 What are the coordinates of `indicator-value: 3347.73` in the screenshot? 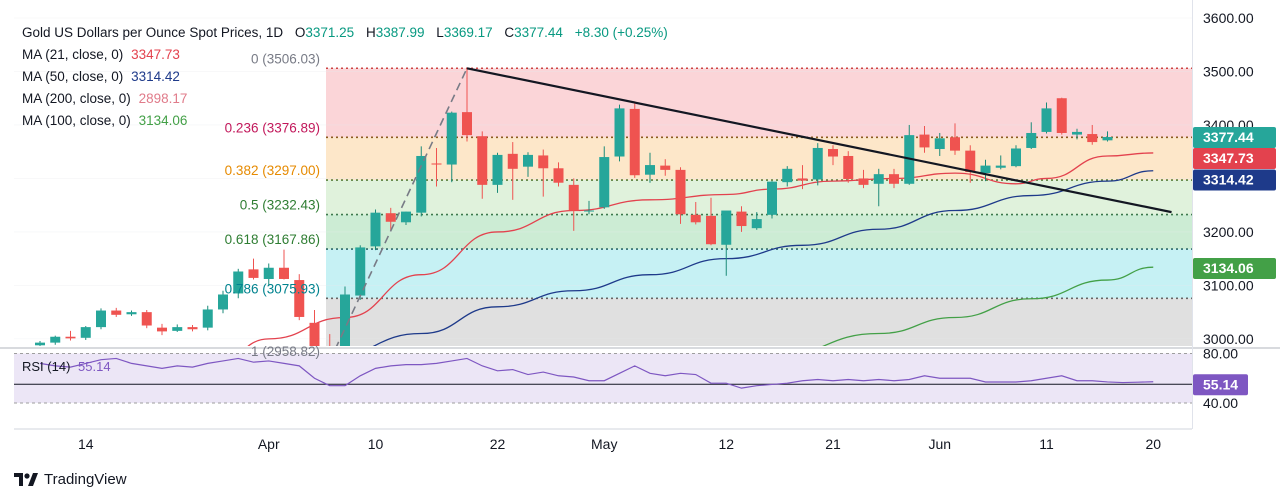 It's located at (155, 54).